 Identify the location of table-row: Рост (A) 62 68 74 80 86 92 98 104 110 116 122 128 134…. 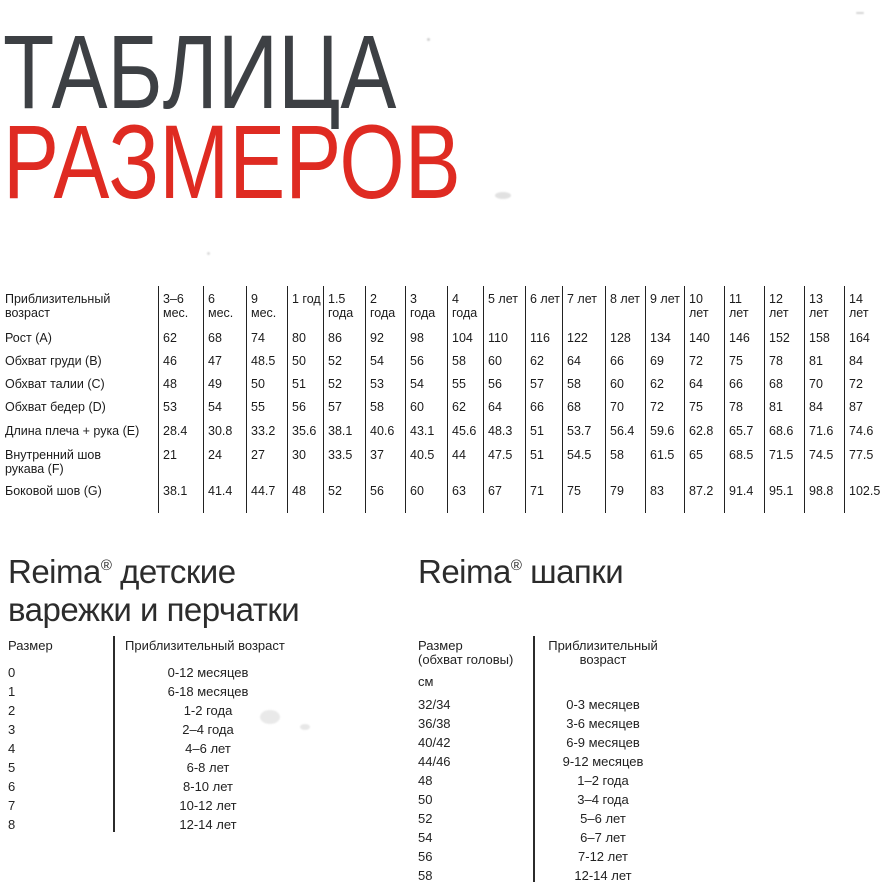
(447, 341).